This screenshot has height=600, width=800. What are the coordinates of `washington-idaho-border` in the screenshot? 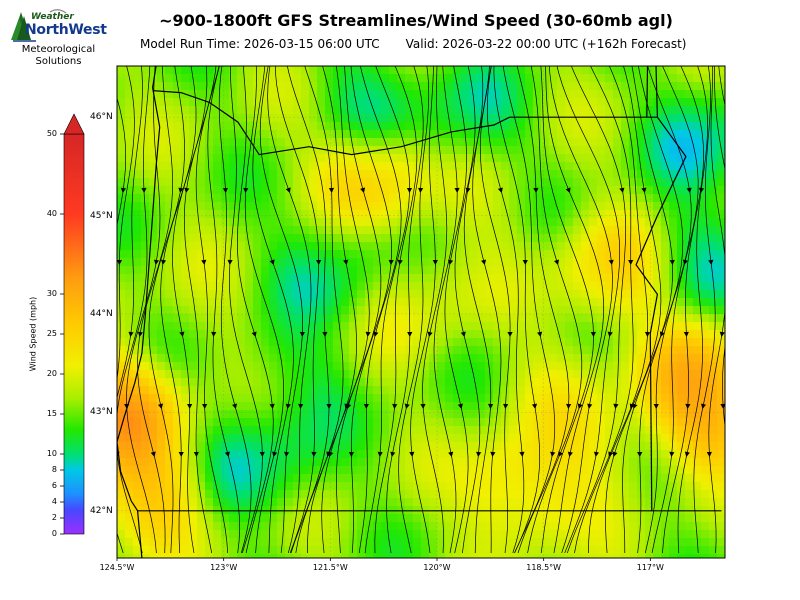 It's located at (647, 92).